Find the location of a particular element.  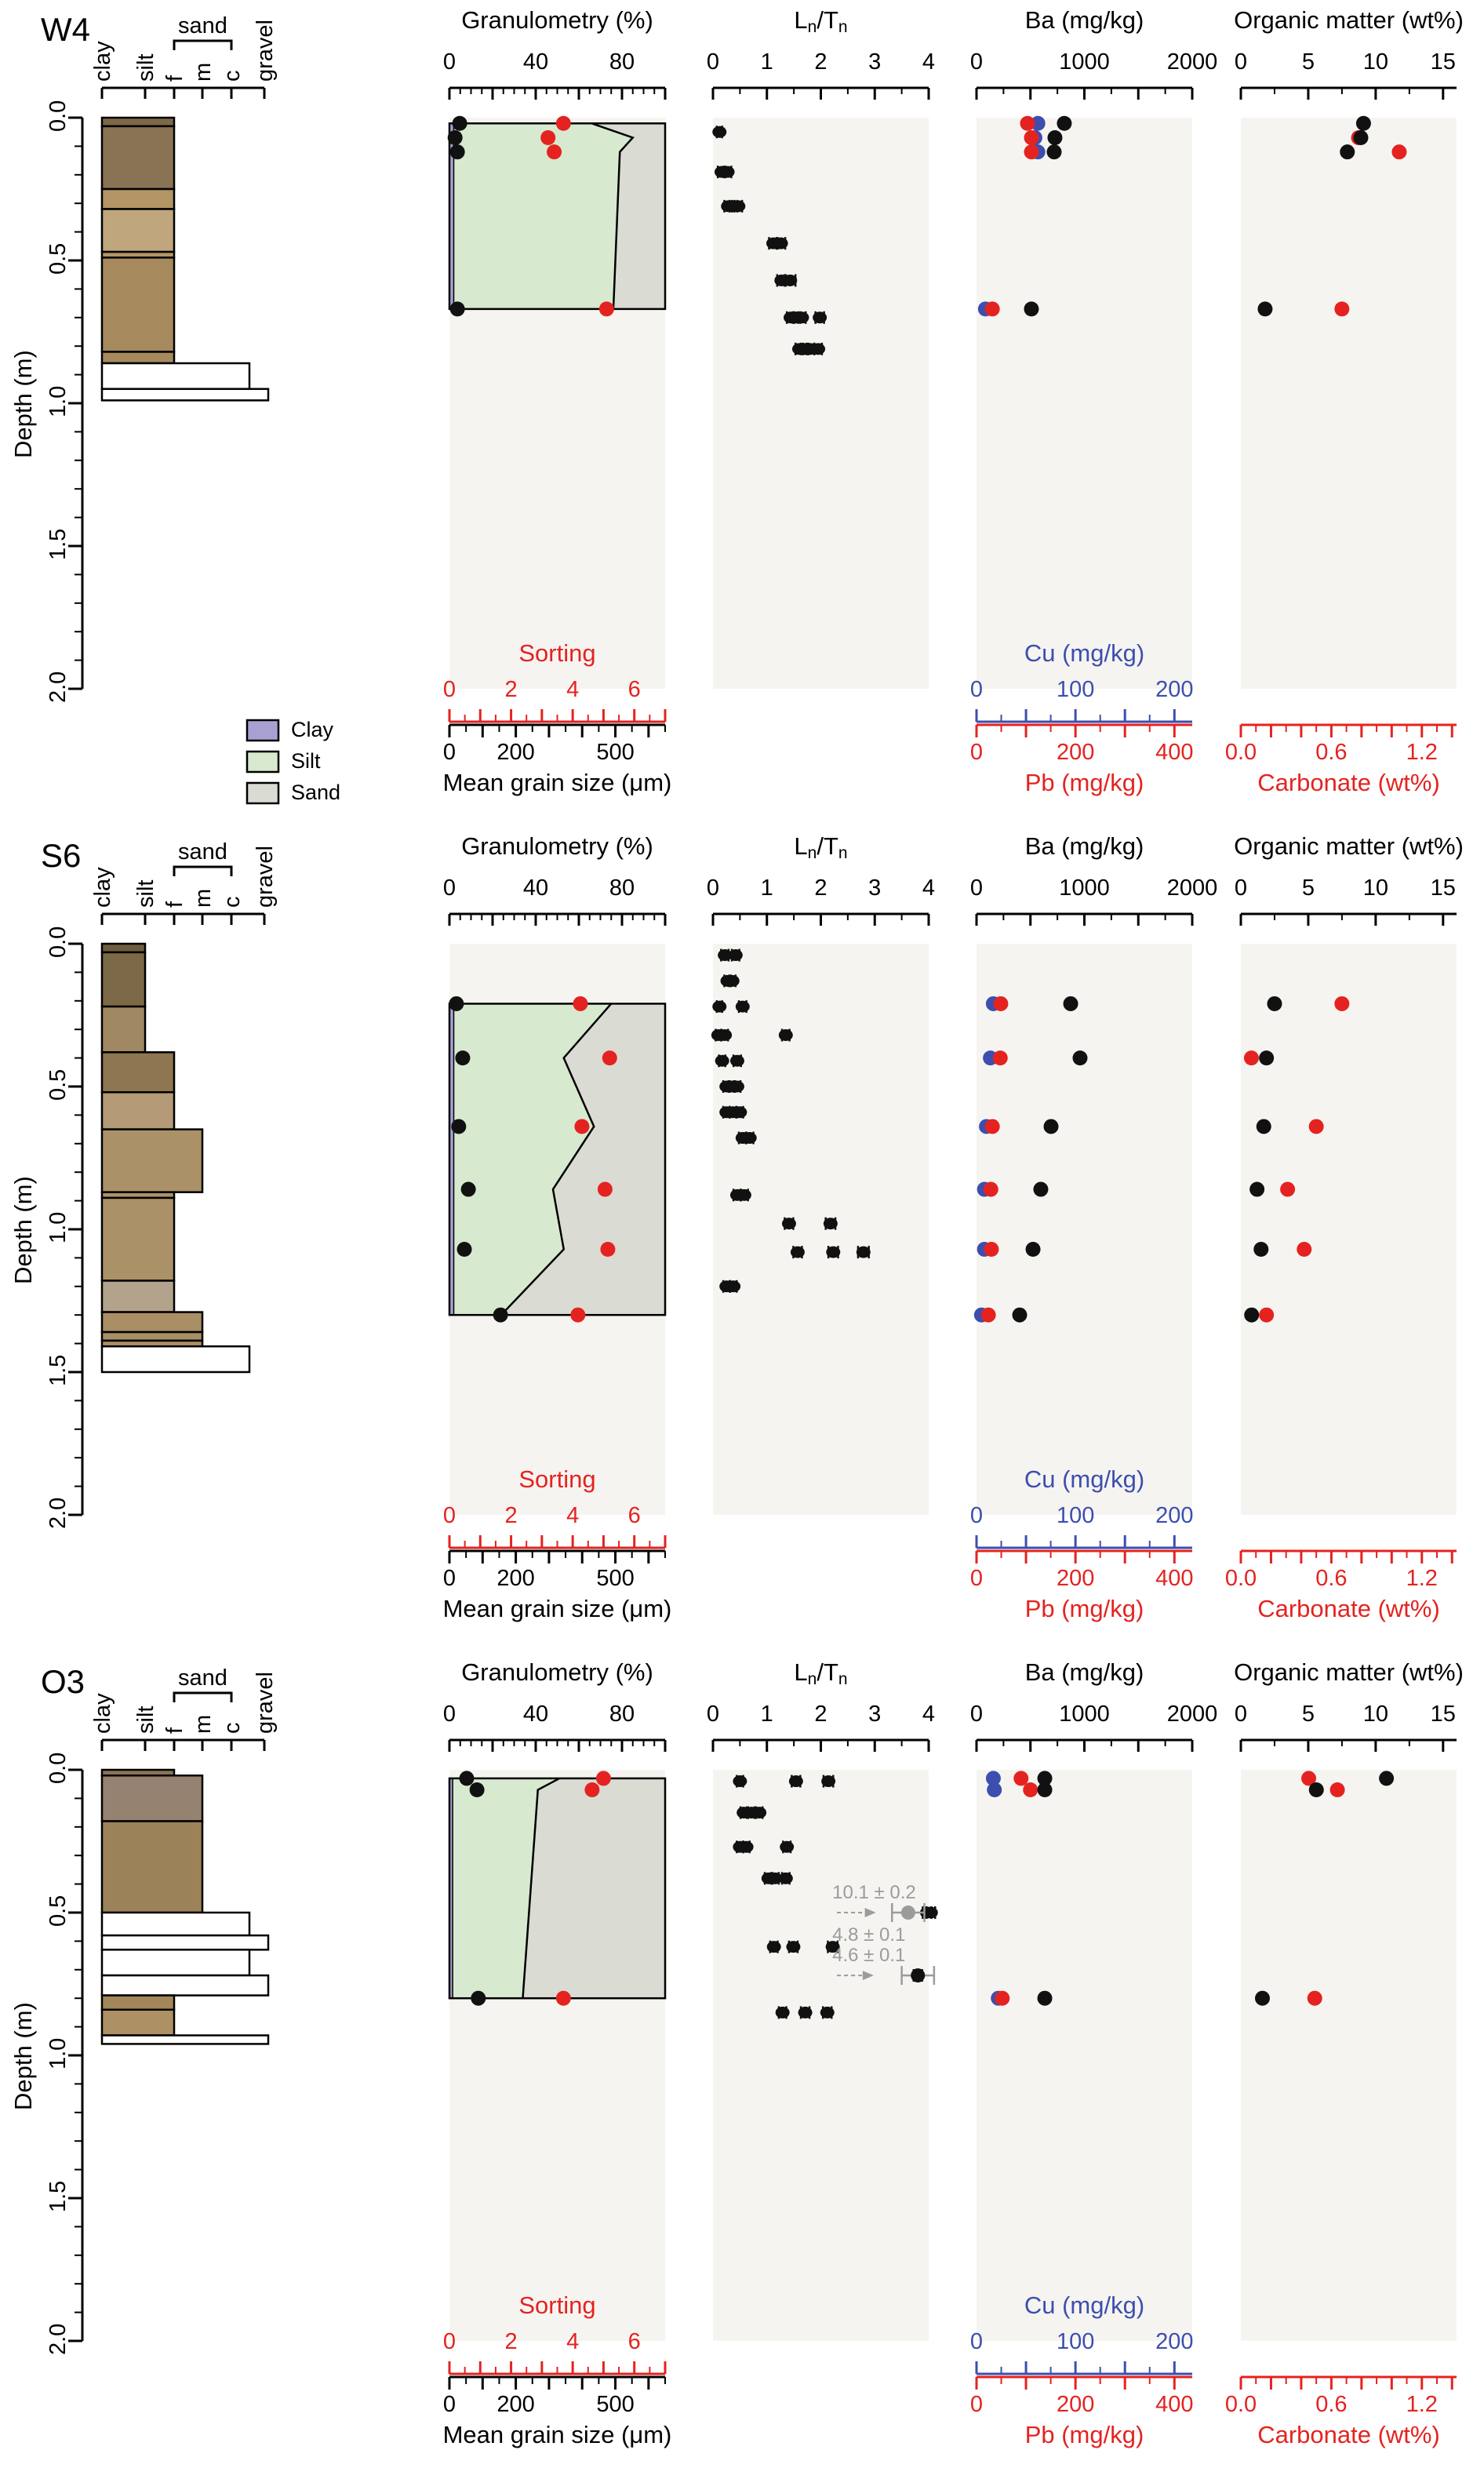

axis-tick-label: 0.6 is located at coordinates (1331, 1578).